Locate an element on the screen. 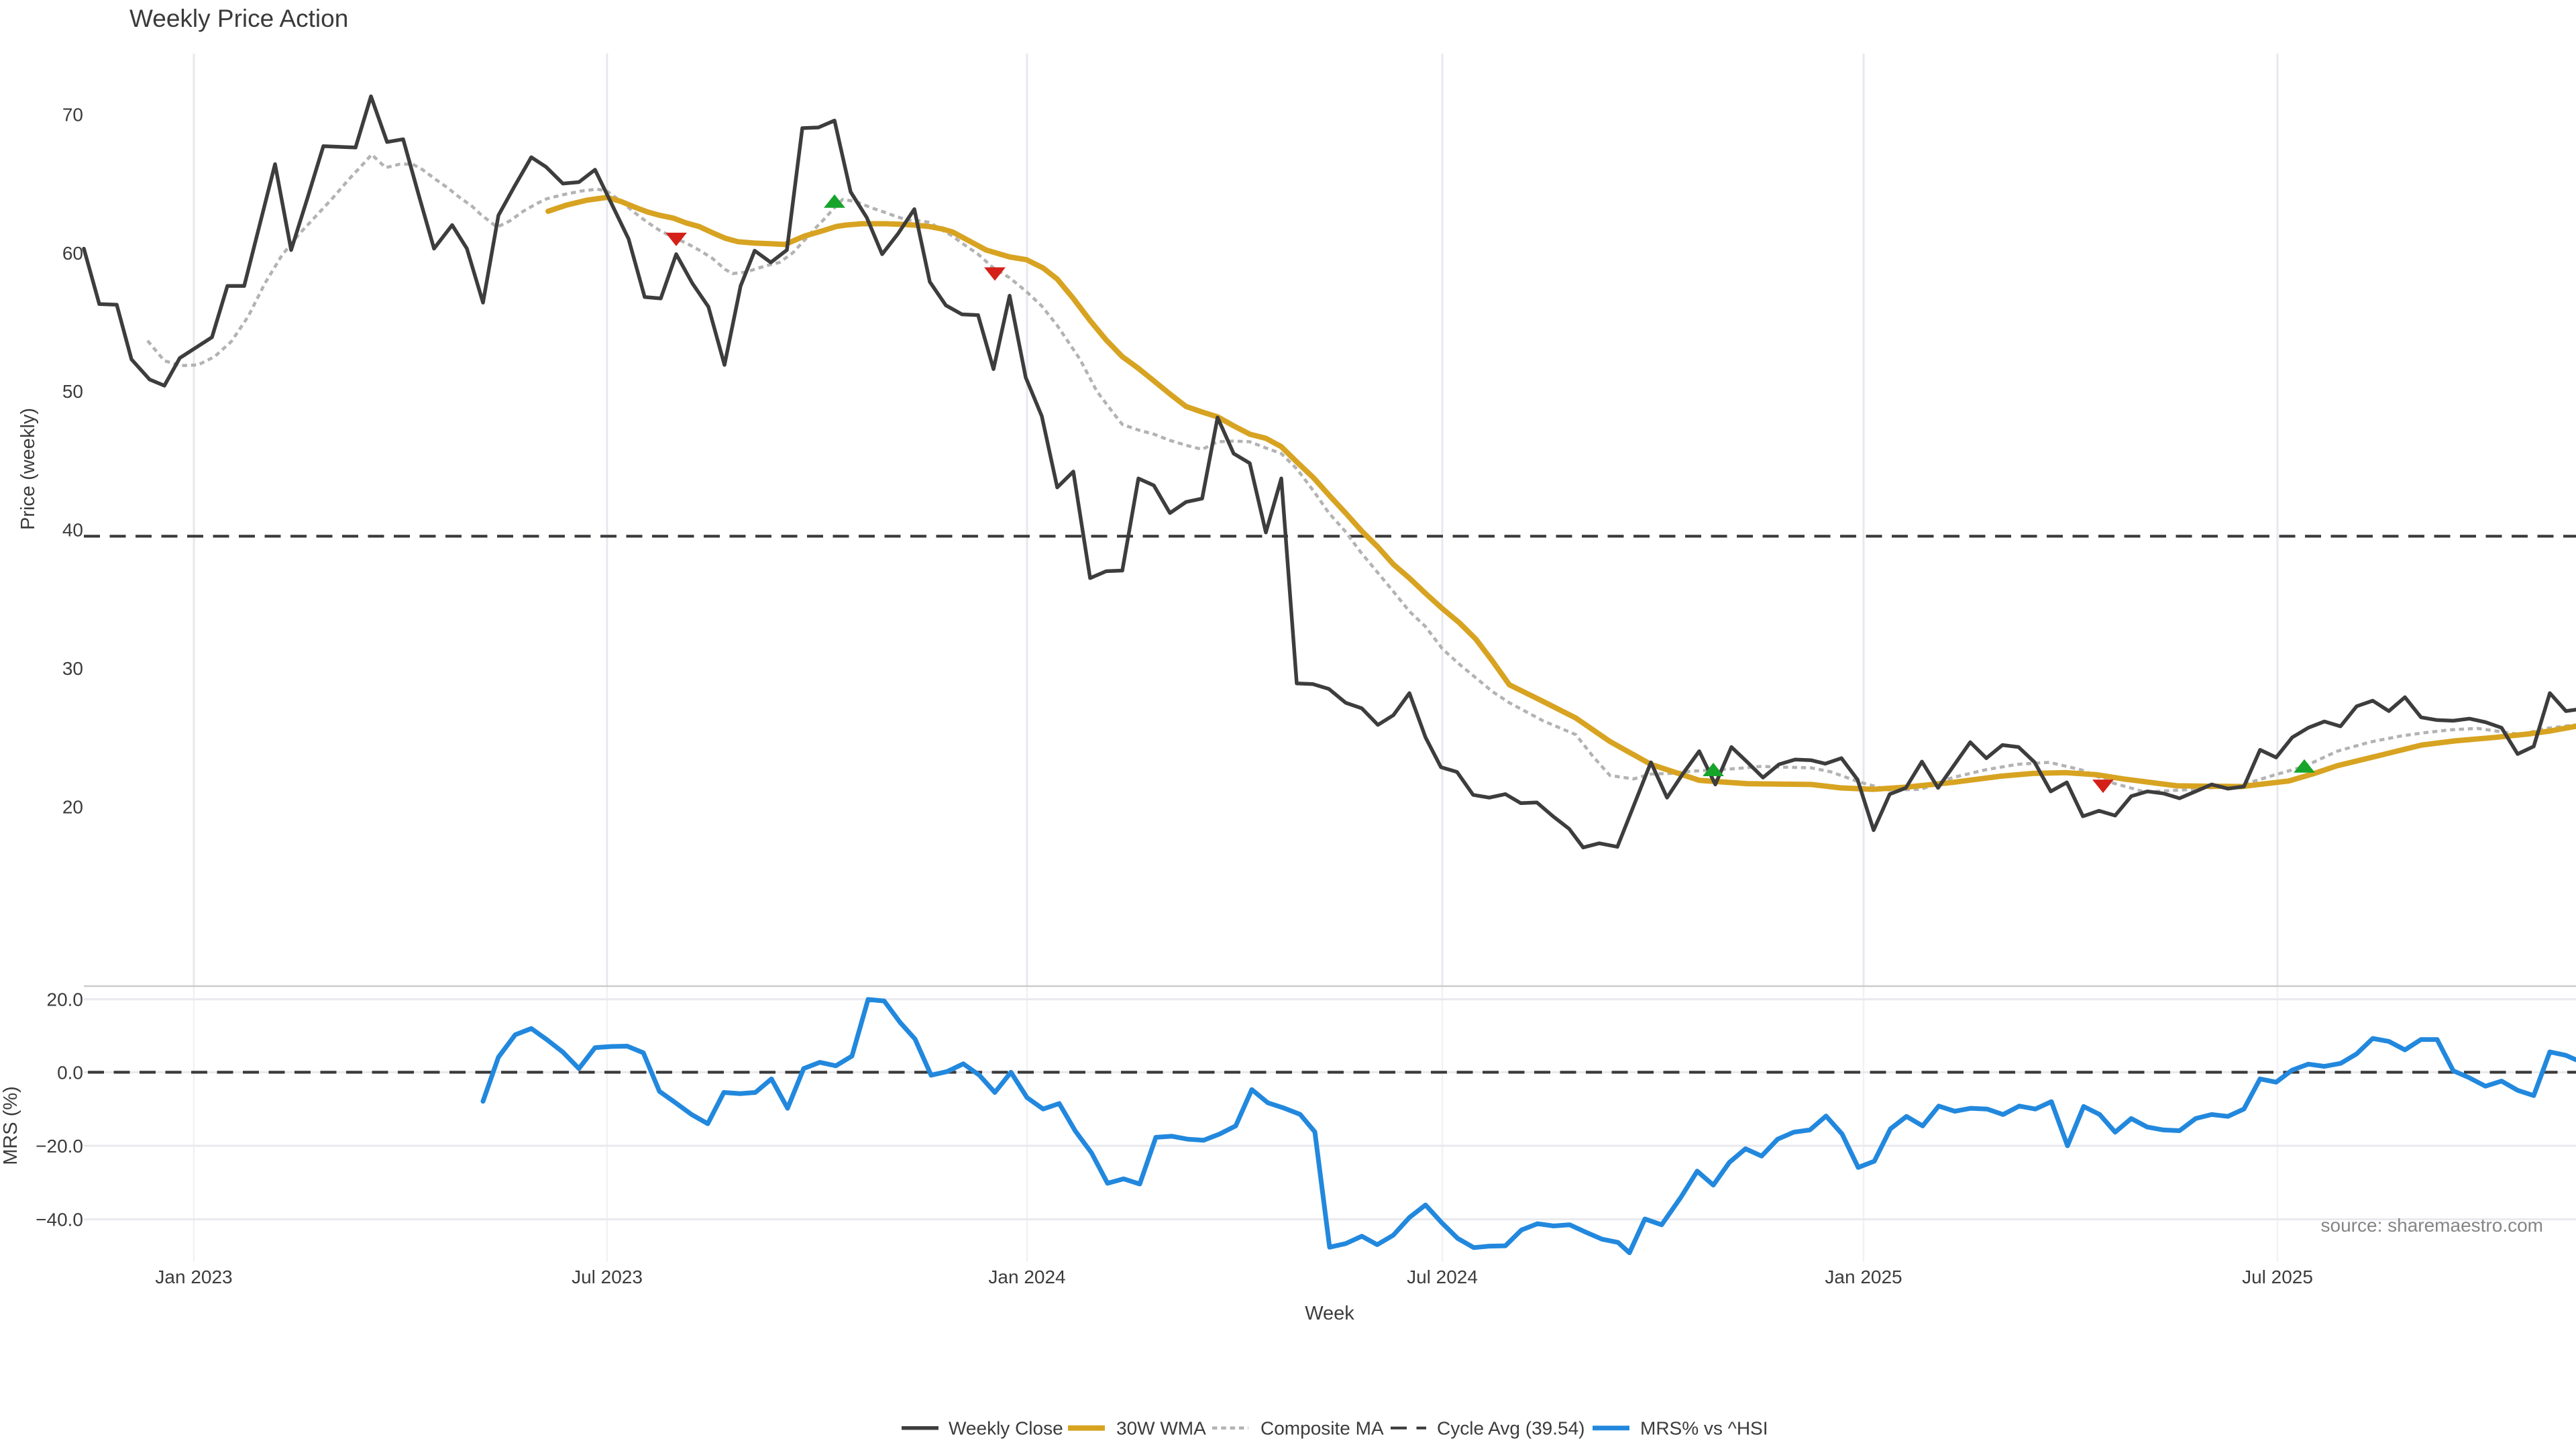  svg-text: 20.0 is located at coordinates (65, 999).